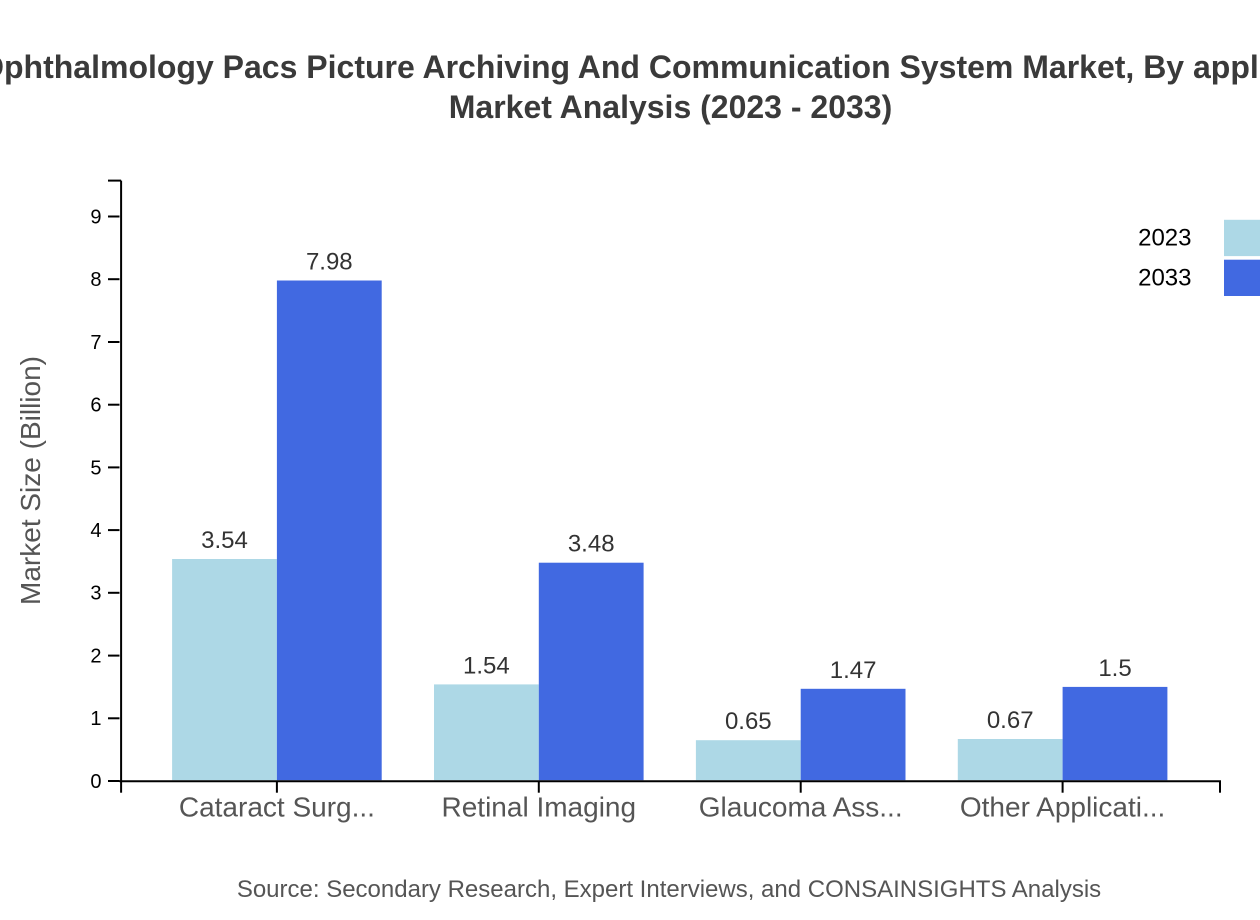 The image size is (1260, 920). I want to click on svg-text: 0, so click(95, 782).